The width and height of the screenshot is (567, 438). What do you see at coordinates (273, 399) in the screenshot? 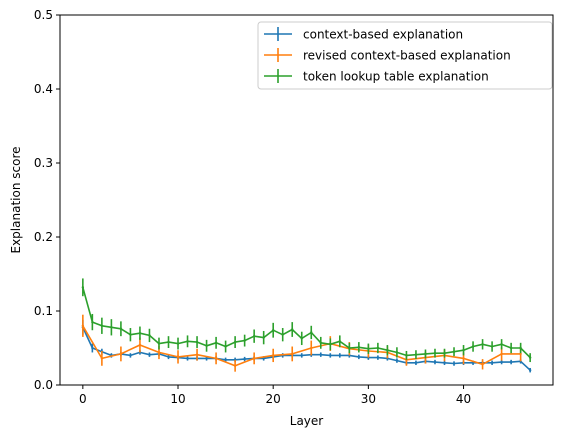
I see `x-tick-label: 20` at bounding box center [273, 399].